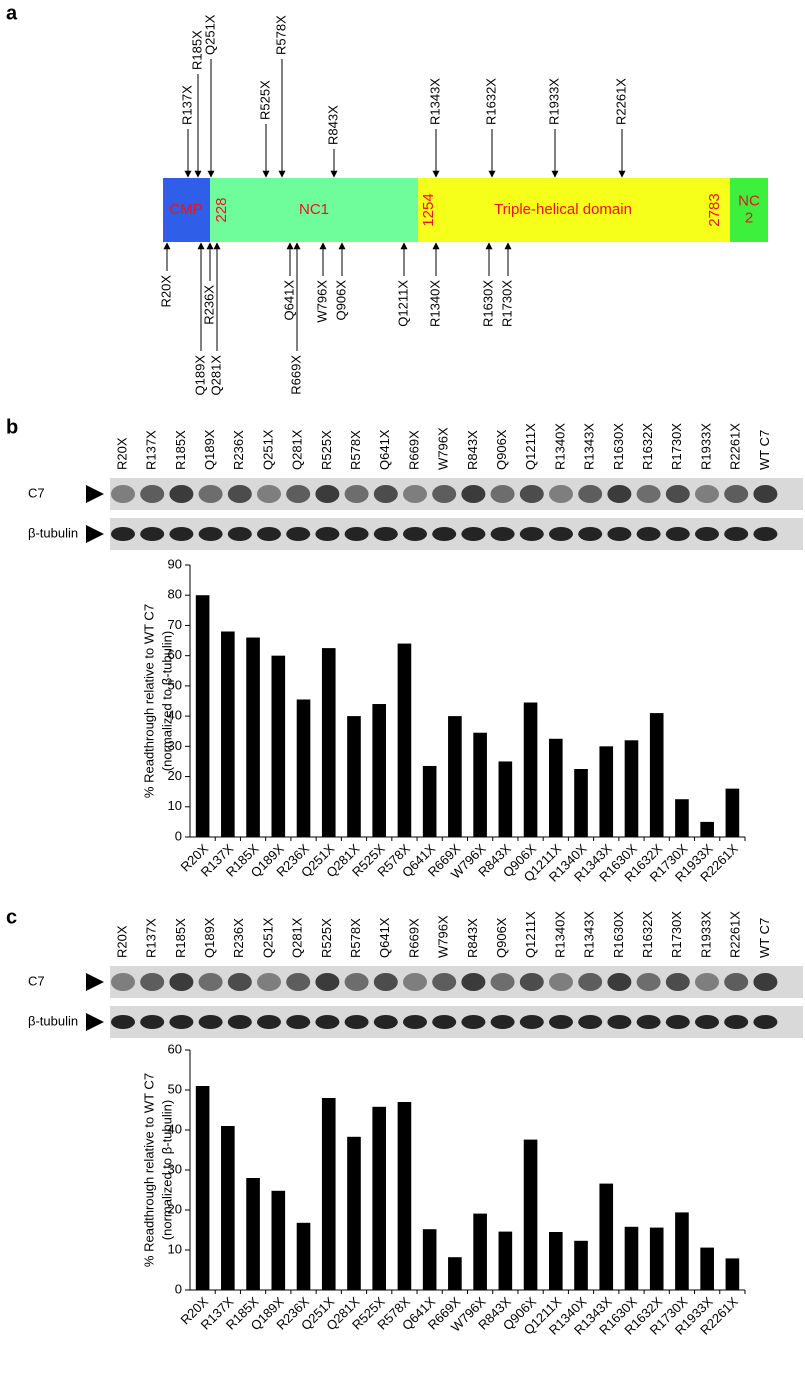  What do you see at coordinates (618, 934) in the screenshot?
I see `lane-label: R1630X` at bounding box center [618, 934].